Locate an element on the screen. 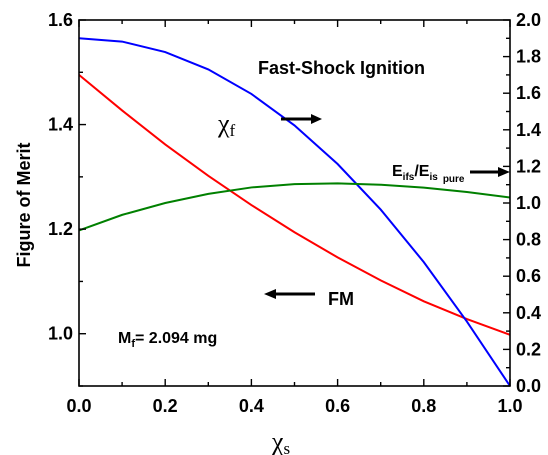 Image resolution: width=548 pixels, height=455 pixels. y-left-axis-title: Figure of Merit is located at coordinates (24, 204).